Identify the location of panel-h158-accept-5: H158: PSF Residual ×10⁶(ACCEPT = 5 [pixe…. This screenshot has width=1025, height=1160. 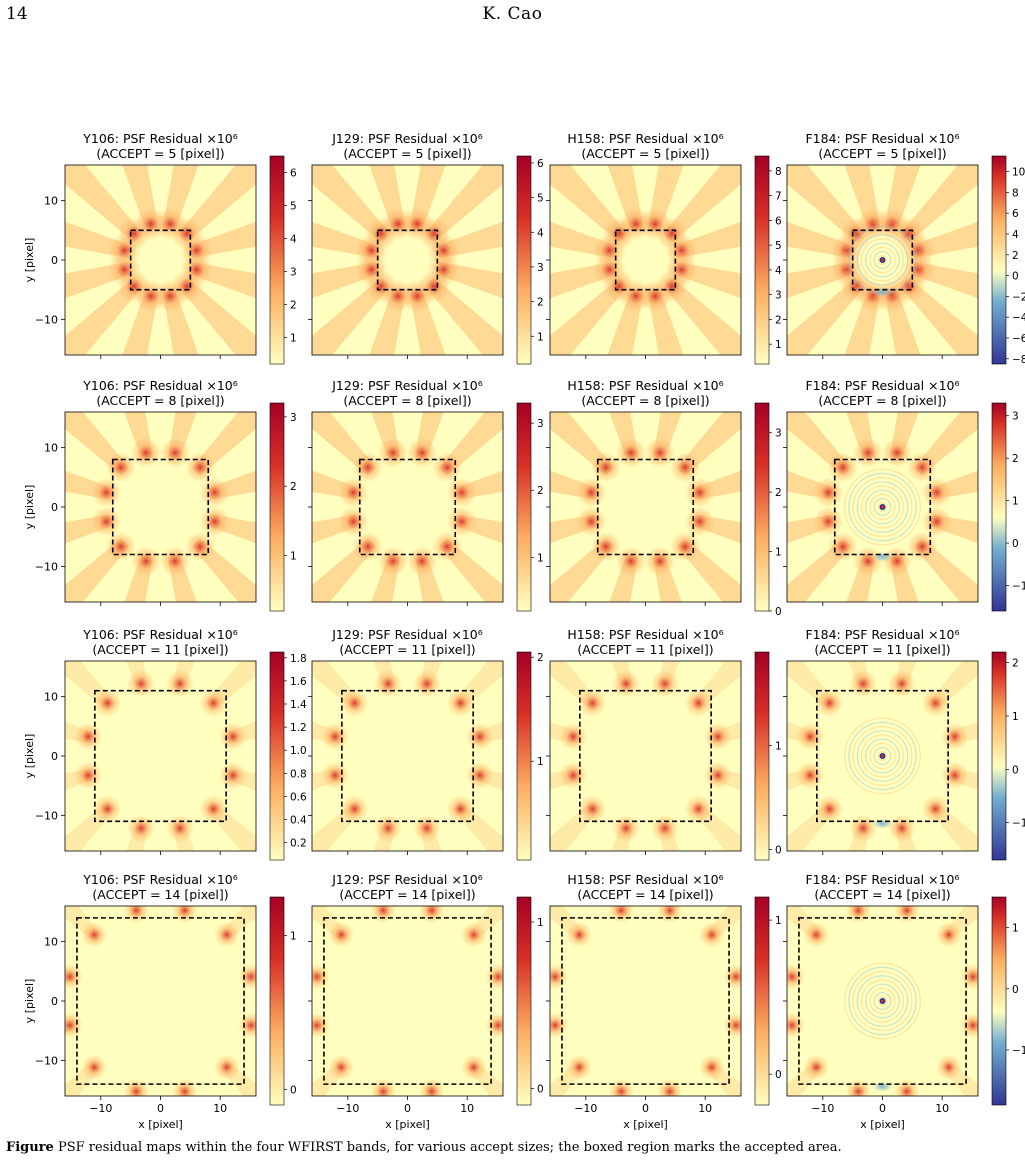
(664, 248).